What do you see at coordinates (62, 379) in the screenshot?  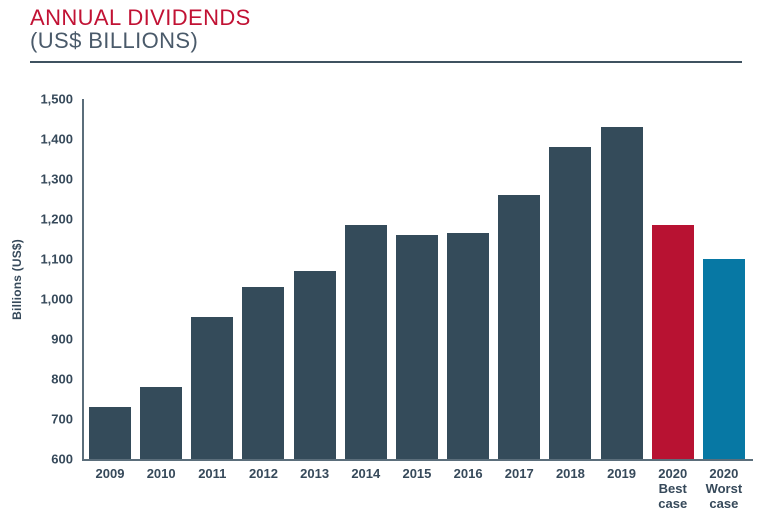 I see `y-tick-label: 800` at bounding box center [62, 379].